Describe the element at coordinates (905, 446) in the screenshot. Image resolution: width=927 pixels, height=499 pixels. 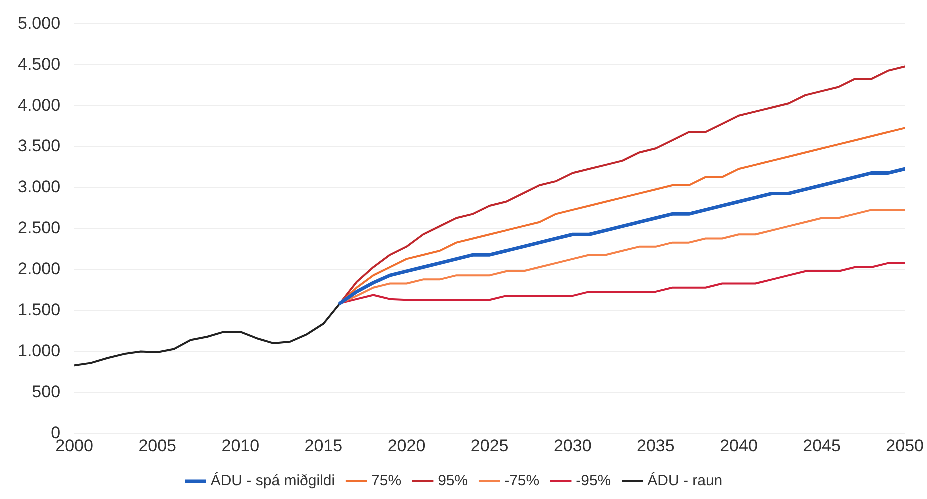
I see `x-tick-label: 2050` at that location.